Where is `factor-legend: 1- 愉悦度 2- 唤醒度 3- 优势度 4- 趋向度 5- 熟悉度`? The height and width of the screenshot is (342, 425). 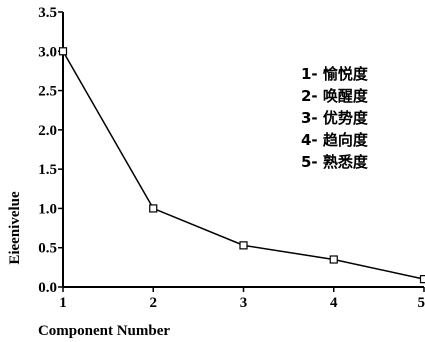 factor-legend: 1- 愉悦度 2- 唤醒度 3- 优势度 4- 趋向度 5- 熟悉度 is located at coordinates (335, 118).